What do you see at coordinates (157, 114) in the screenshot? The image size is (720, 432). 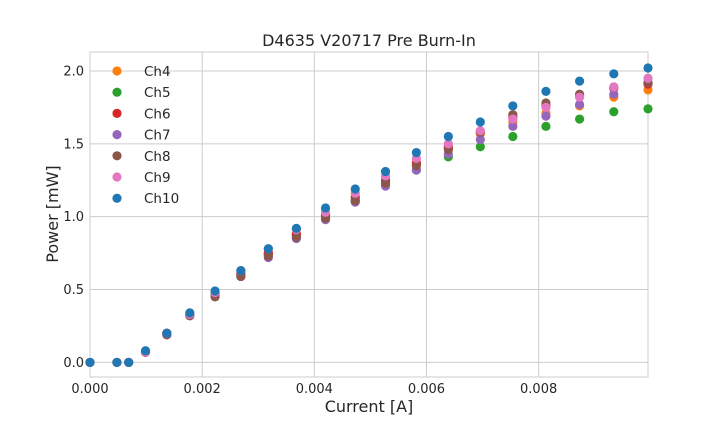 I see `legend-label: Ch6` at bounding box center [157, 114].